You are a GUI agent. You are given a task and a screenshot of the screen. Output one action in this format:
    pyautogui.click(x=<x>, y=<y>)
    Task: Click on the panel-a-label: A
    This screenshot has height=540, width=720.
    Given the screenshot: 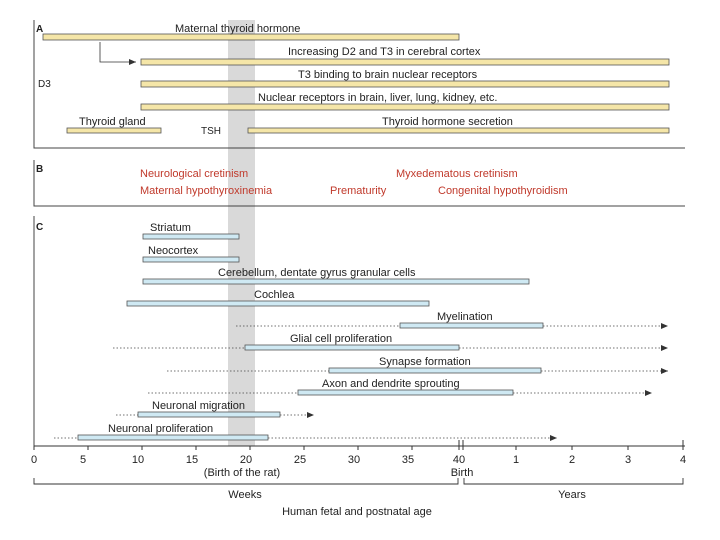 What is the action you would take?
    pyautogui.click(x=39, y=29)
    